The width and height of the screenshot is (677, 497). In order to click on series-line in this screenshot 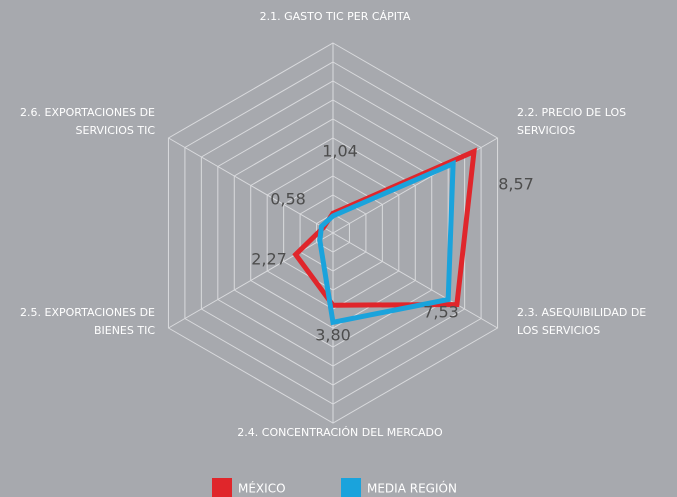, I will do `click(386, 242)`.